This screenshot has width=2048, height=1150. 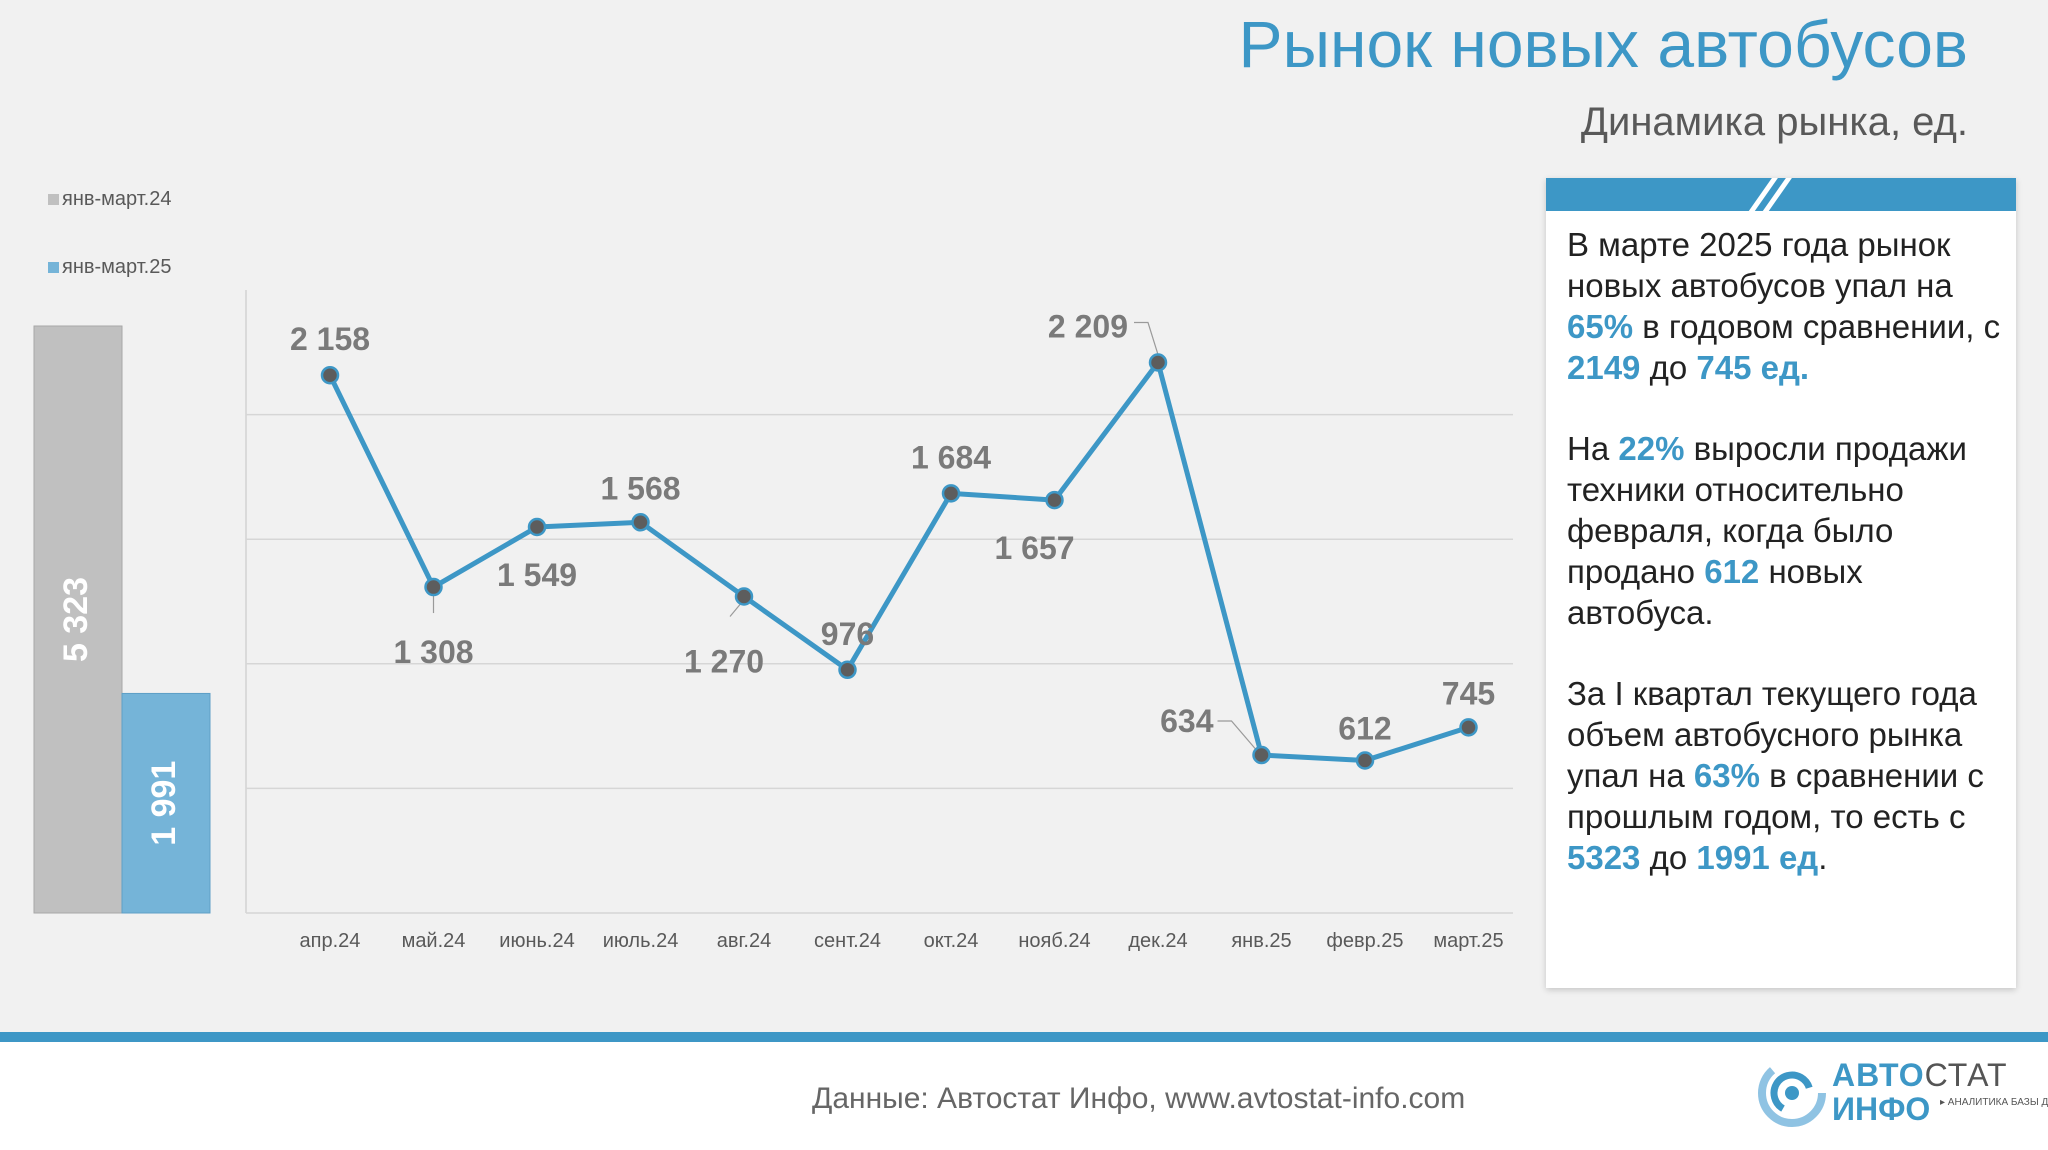 What do you see at coordinates (117, 267) in the screenshot?
I see `legend-label-2025: янв-март.25` at bounding box center [117, 267].